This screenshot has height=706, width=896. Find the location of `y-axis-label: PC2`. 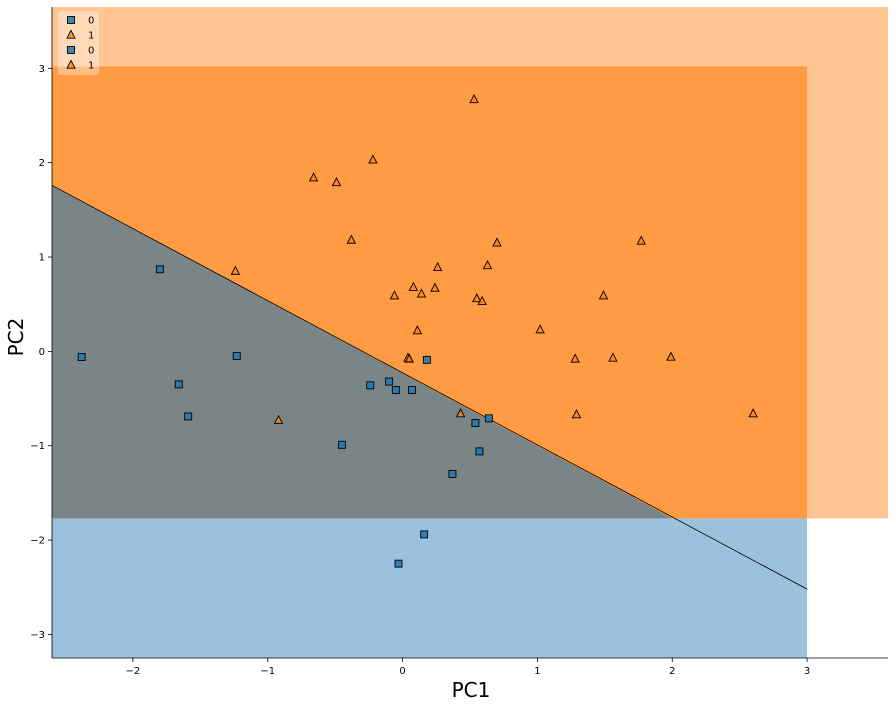

y-axis-label: PC2 is located at coordinates (16, 337).